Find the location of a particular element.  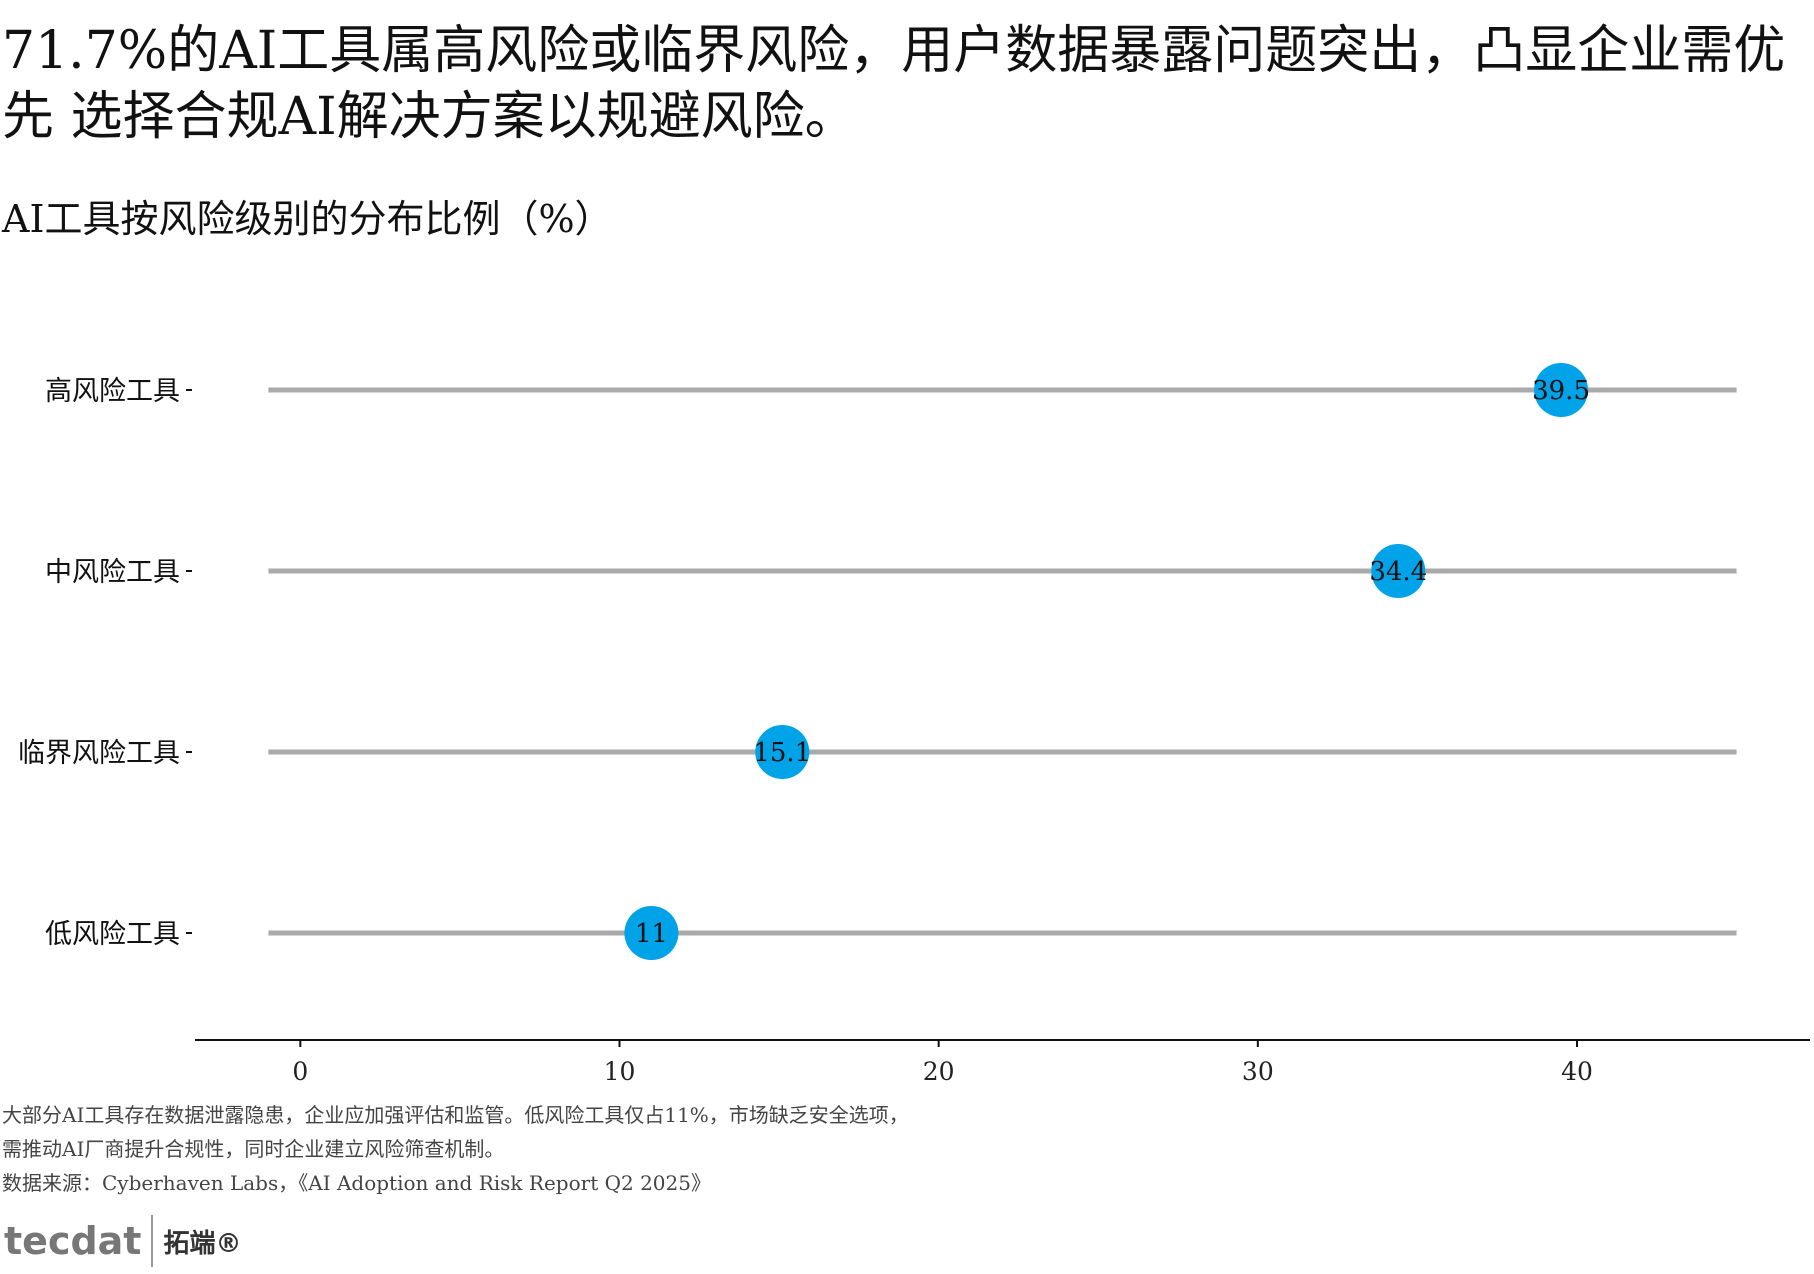

x-tick-label: 30 is located at coordinates (1258, 1071).